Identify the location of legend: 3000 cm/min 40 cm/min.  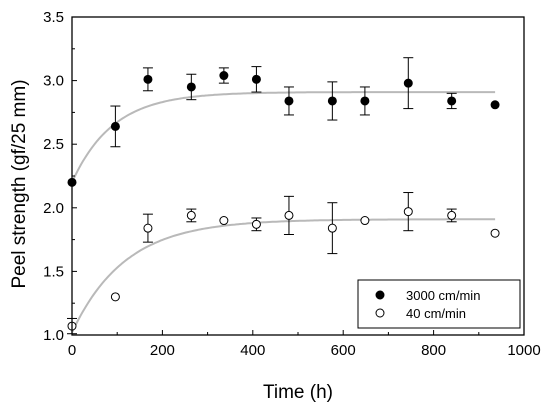
(439, 304).